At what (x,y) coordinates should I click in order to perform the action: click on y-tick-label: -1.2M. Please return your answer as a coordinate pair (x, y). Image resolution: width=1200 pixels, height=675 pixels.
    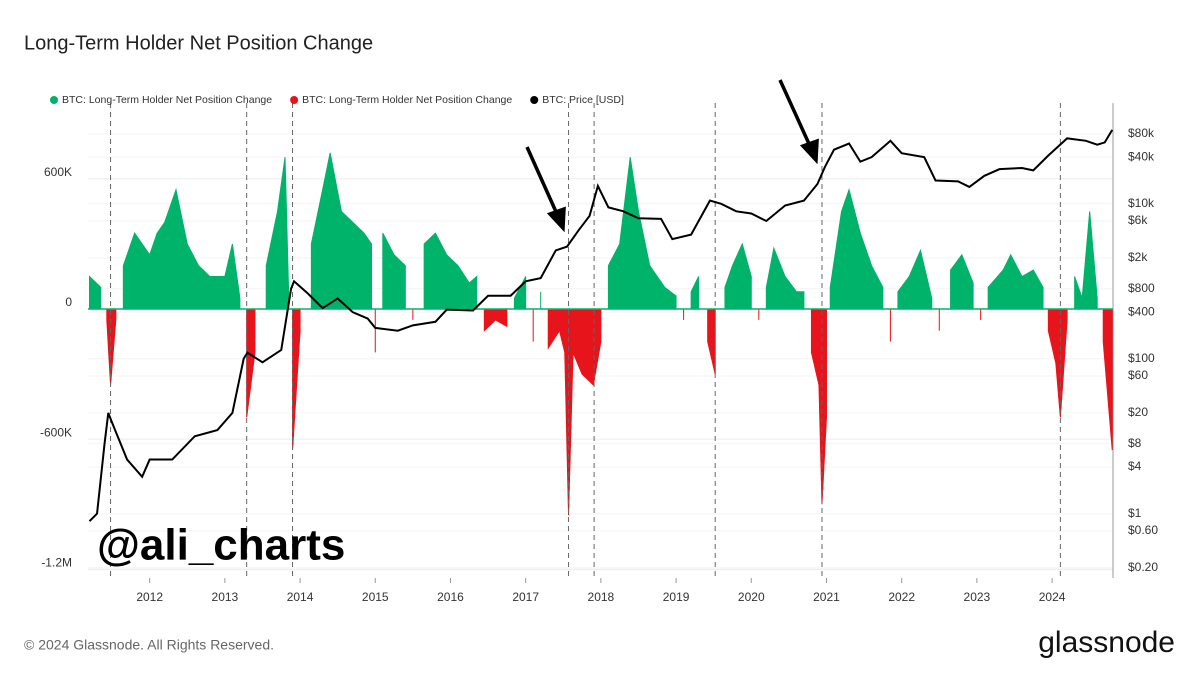
    Looking at the image, I should click on (56, 562).